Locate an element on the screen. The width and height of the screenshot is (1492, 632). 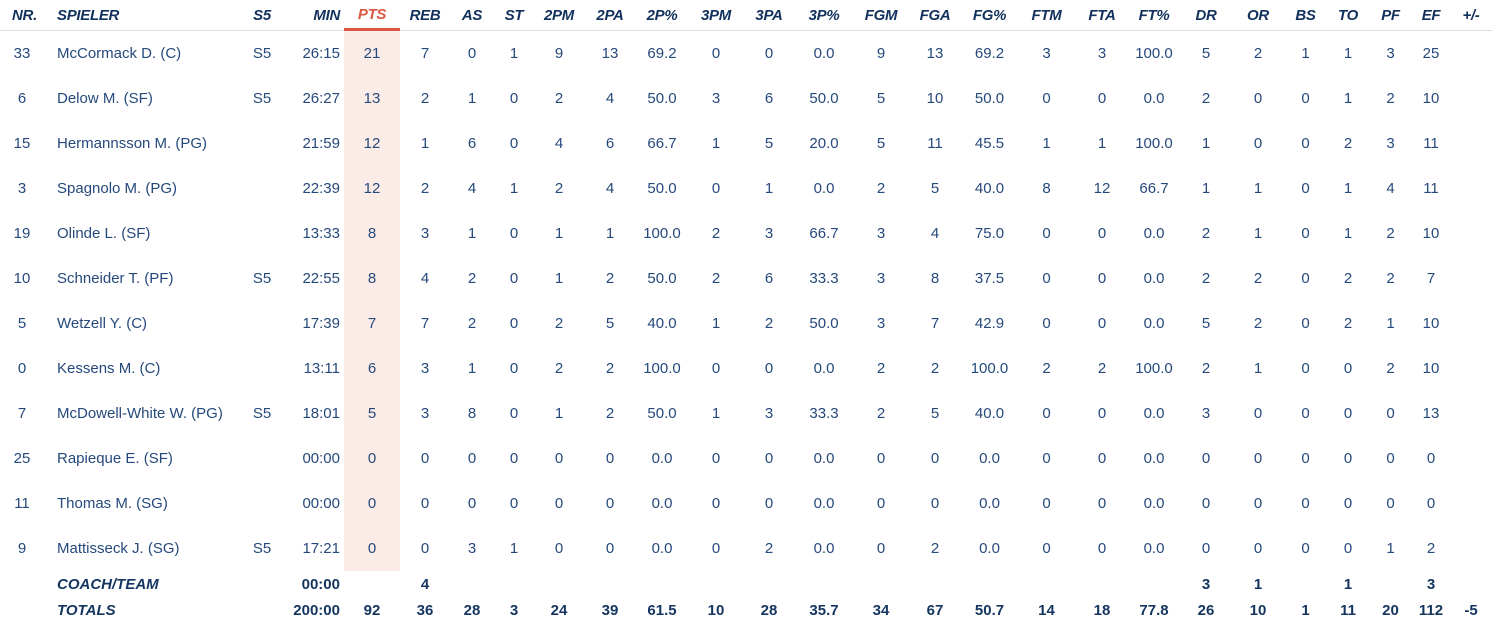
stat-cell is located at coordinates (372, 584).